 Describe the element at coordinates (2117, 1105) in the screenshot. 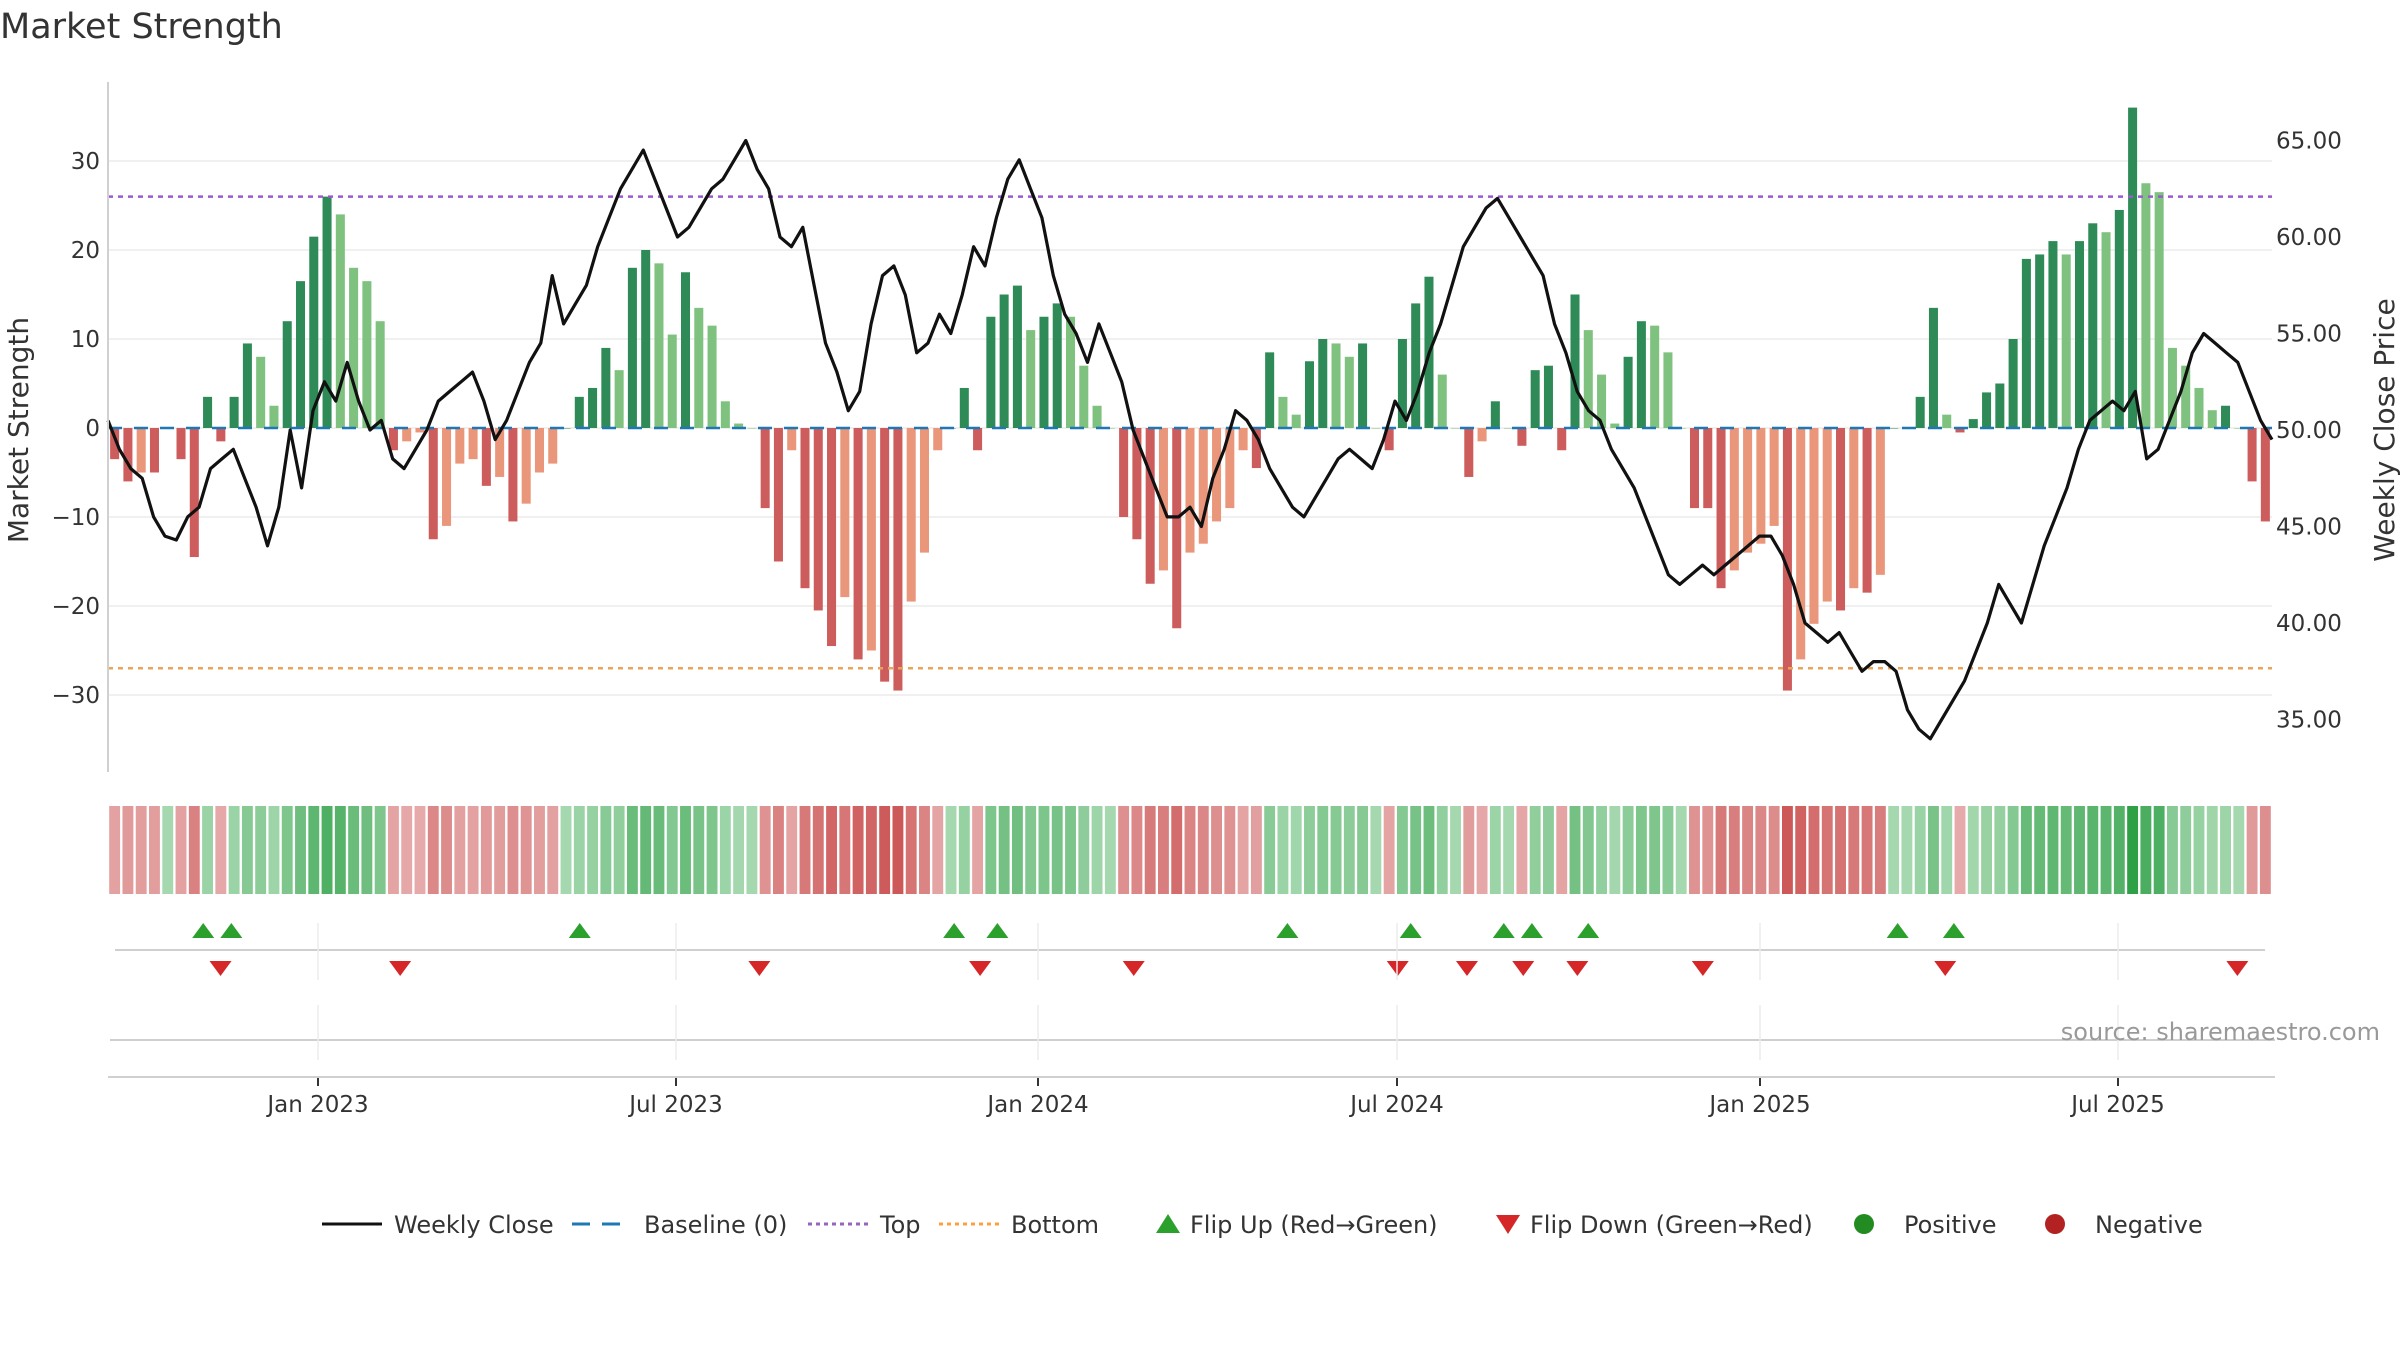

I see `x-tick-label: Jul 2025` at that location.